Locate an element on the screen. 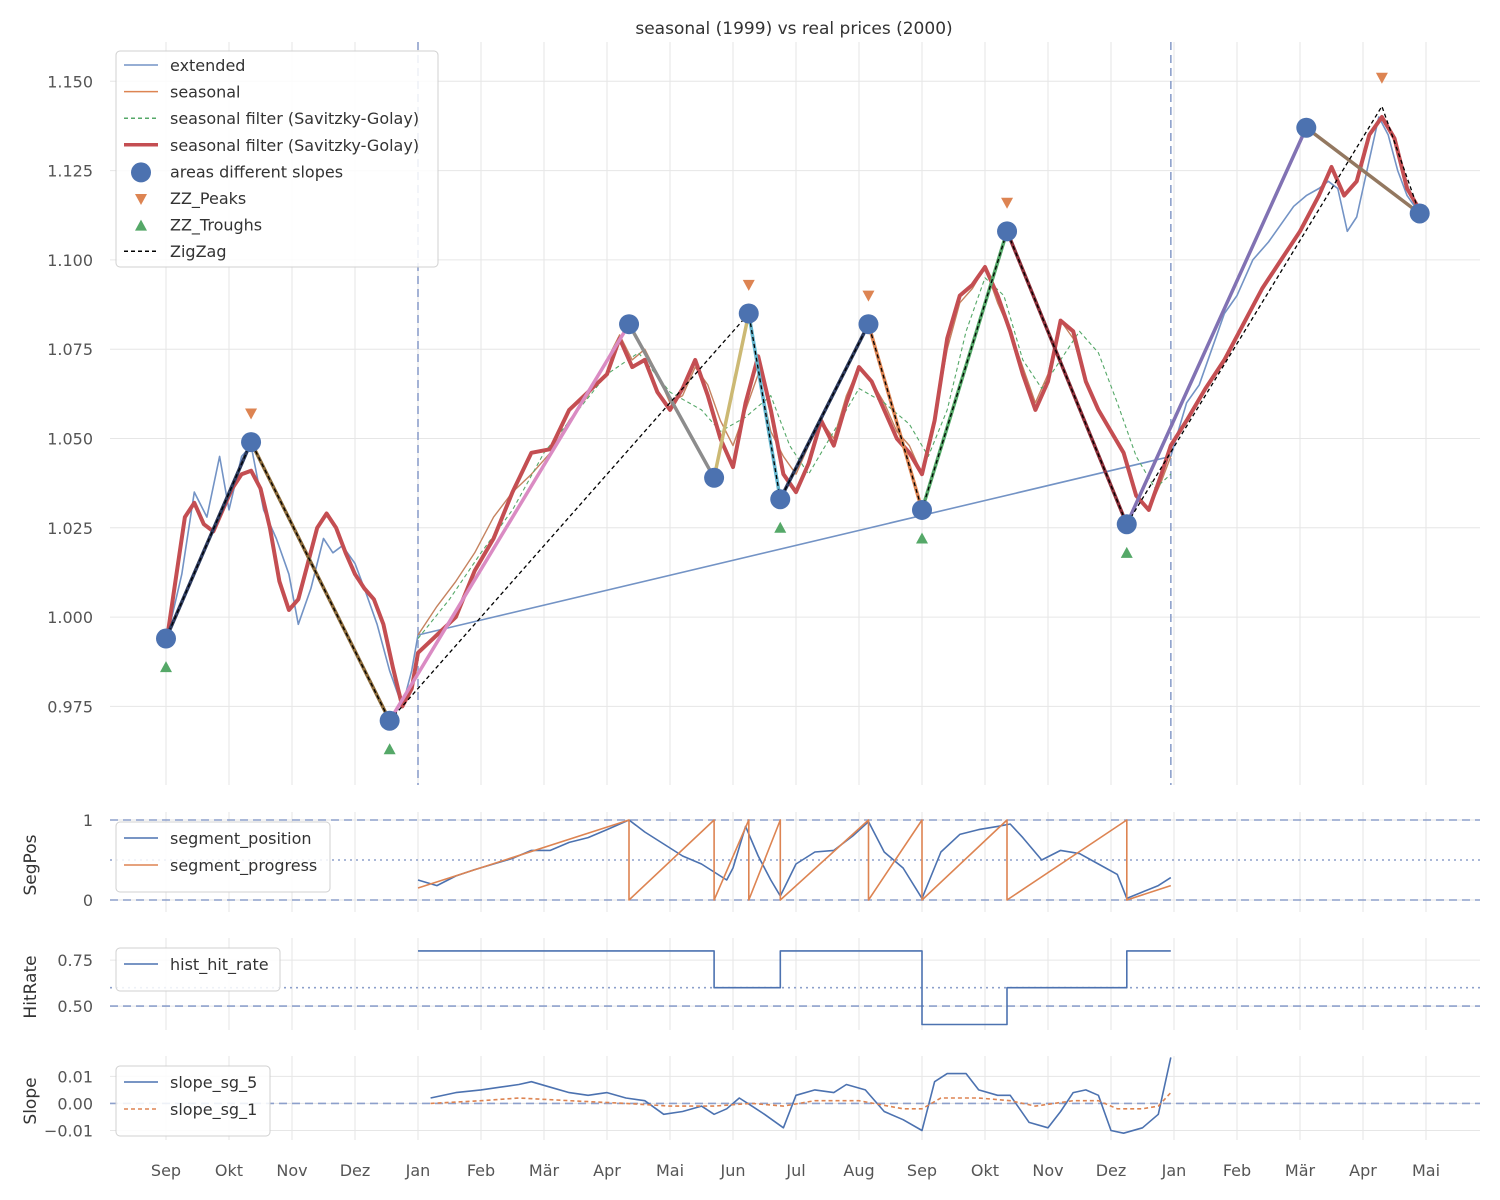 The height and width of the screenshot is (1200, 1500). legend-label: ZigZag is located at coordinates (198, 251).